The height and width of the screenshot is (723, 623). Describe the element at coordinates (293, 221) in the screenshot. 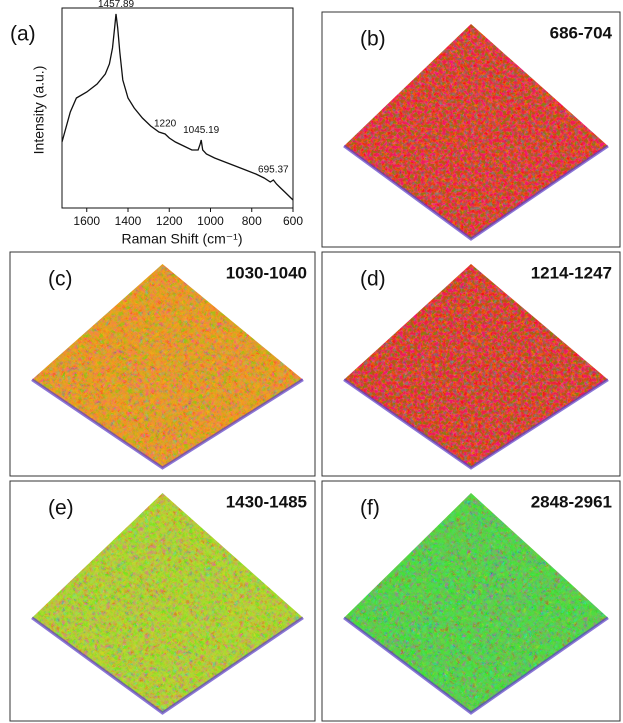

I see `x-tick-label: 600` at that location.